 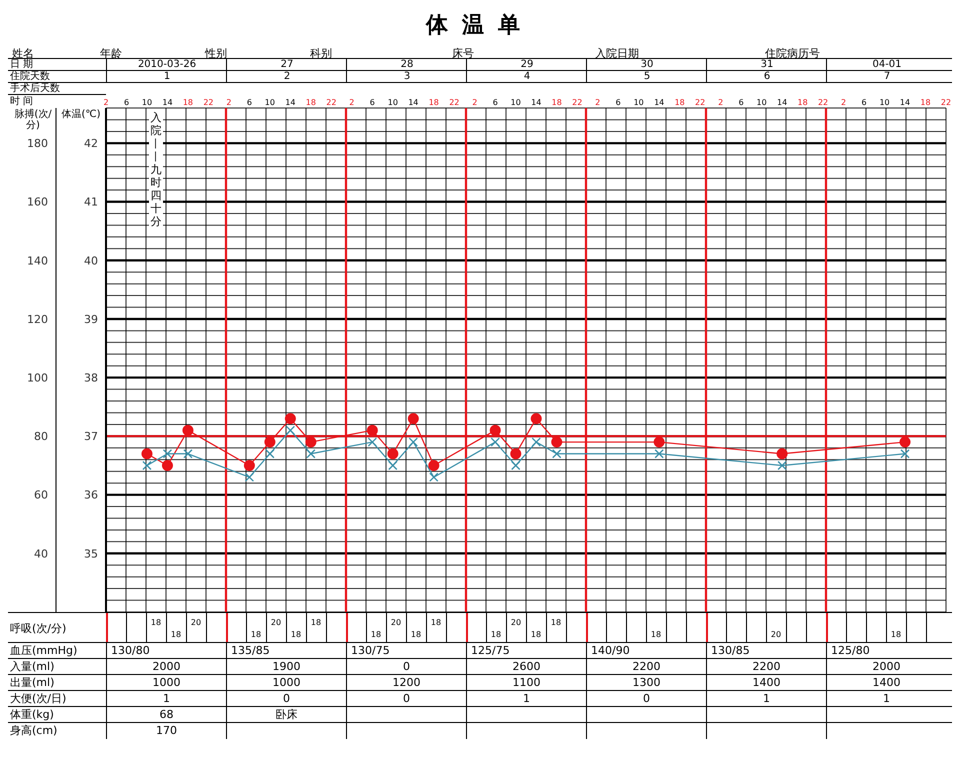 What do you see at coordinates (766, 683) in the screenshot?
I see `text: 1400` at bounding box center [766, 683].